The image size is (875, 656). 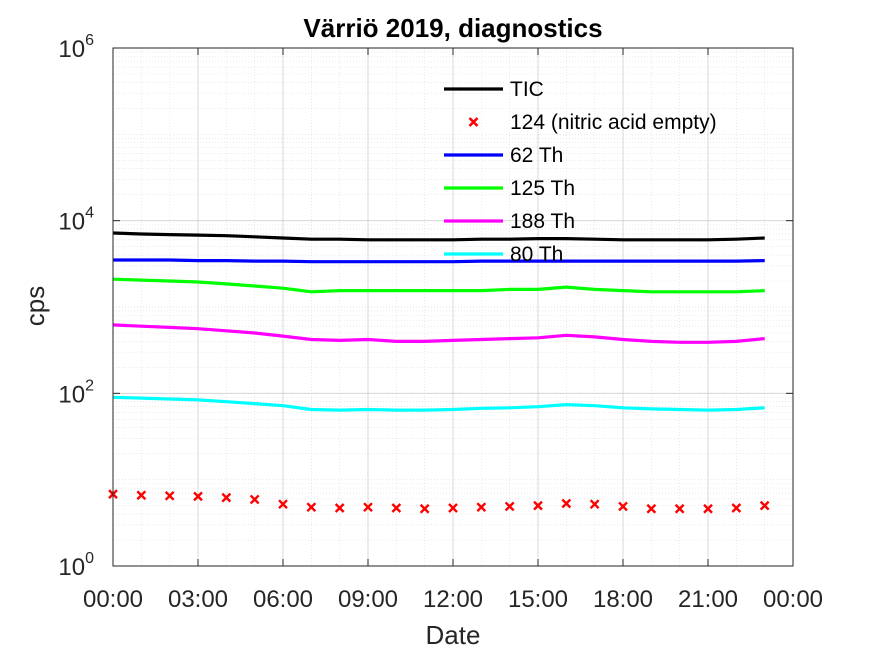 What do you see at coordinates (89, 385) in the screenshot?
I see `y-tick-exponent: 2` at bounding box center [89, 385].